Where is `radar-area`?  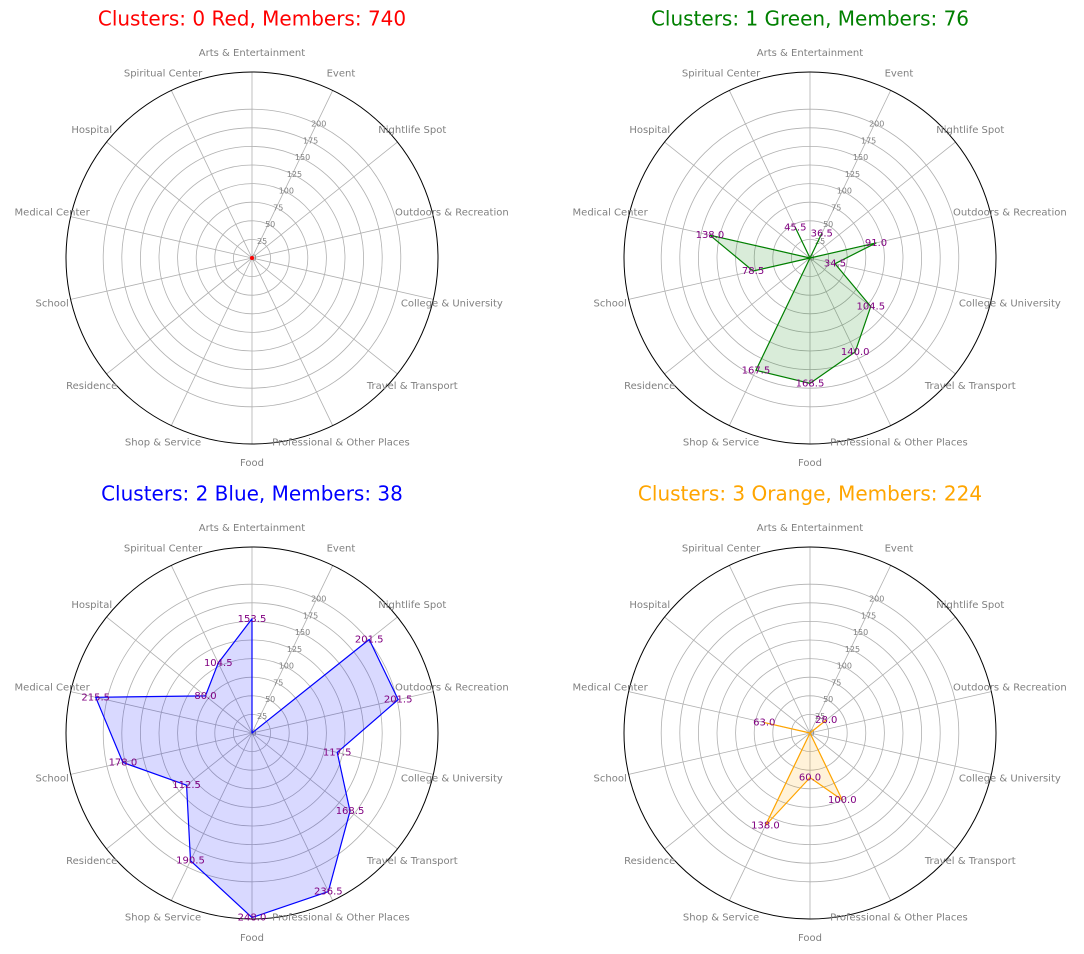
radar-area is located at coordinates (247, 768).